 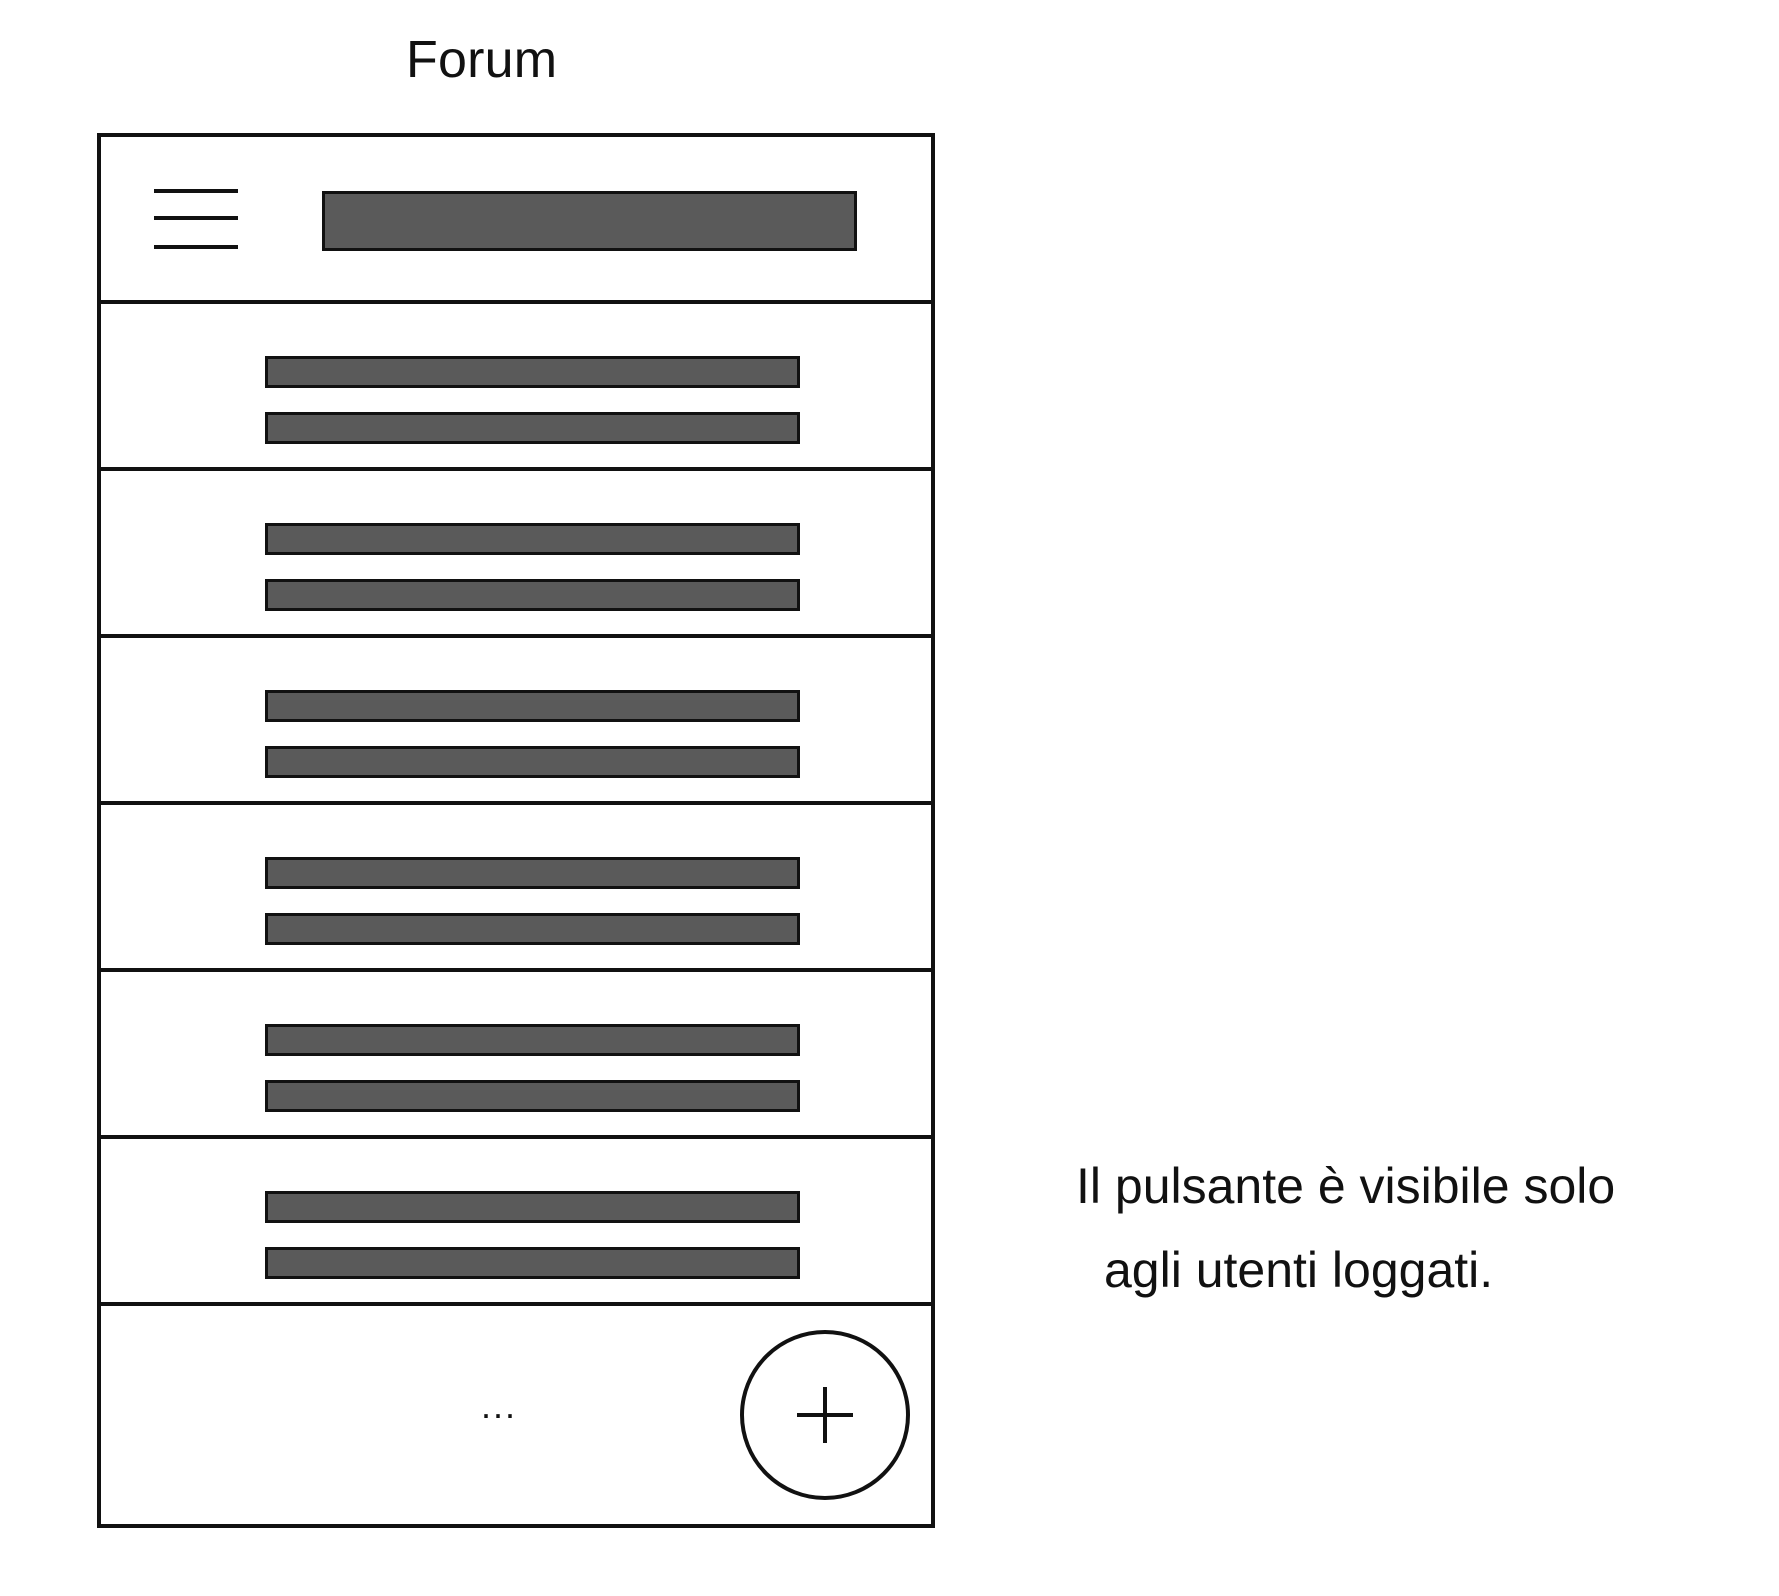 What do you see at coordinates (196, 219) in the screenshot?
I see `hamburger-menu-icon` at bounding box center [196, 219].